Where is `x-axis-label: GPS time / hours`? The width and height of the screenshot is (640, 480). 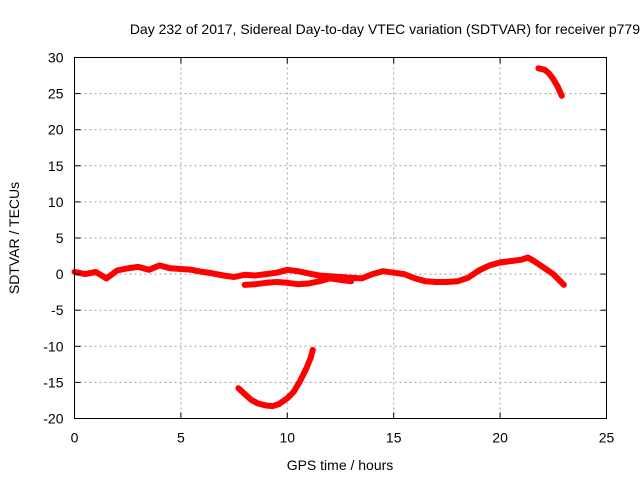 x-axis-label: GPS time / hours is located at coordinates (340, 465).